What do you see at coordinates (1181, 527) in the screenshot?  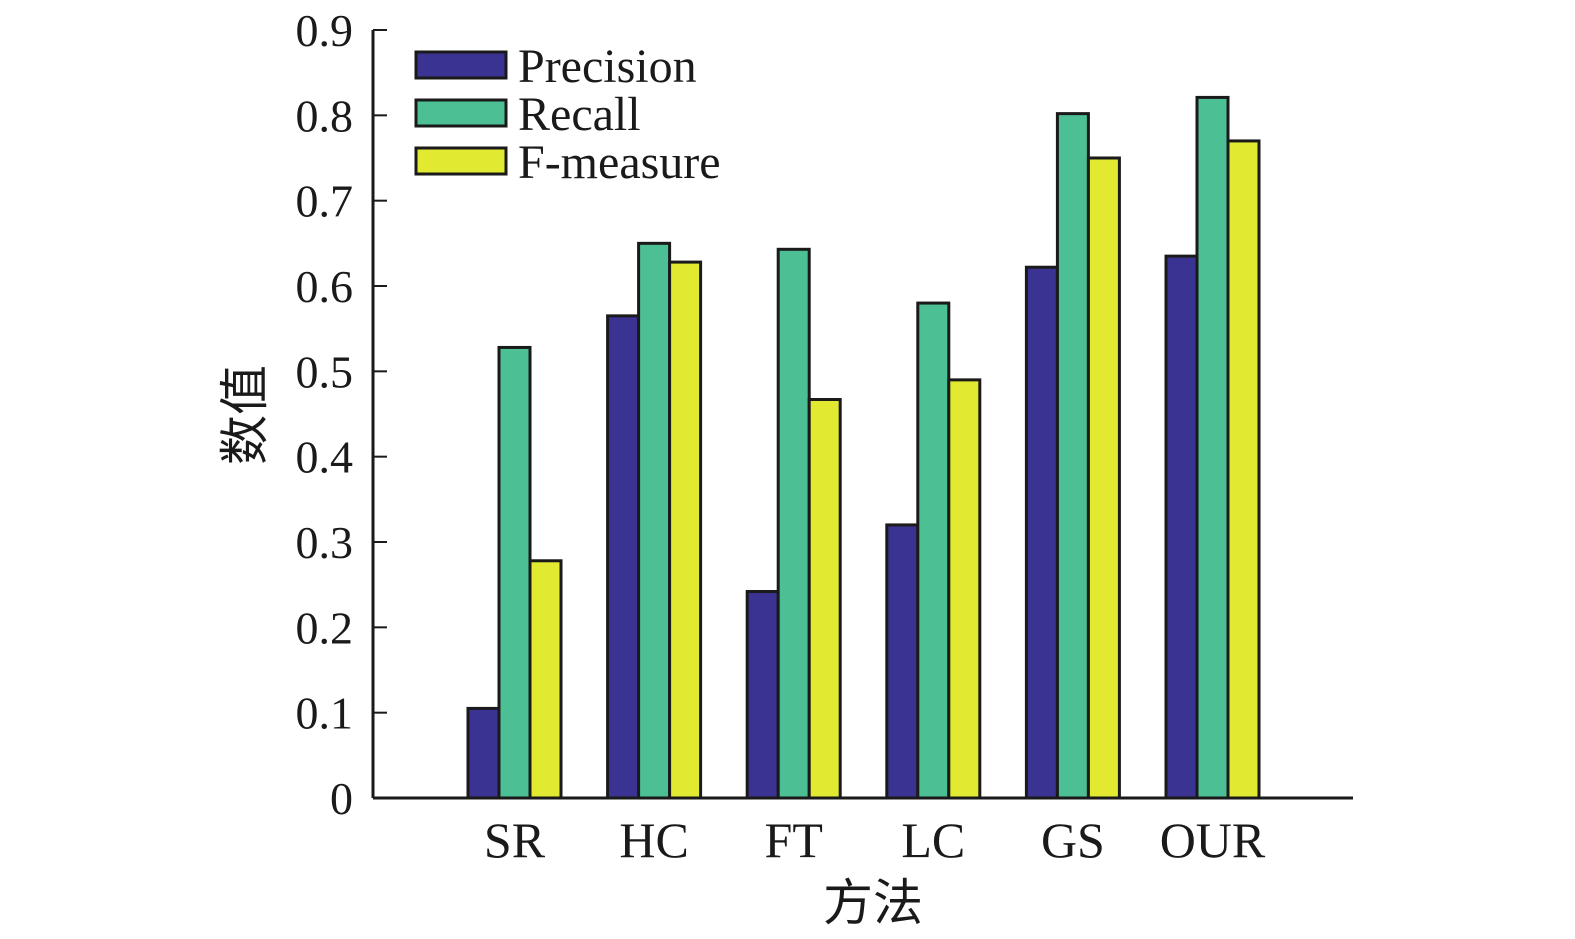 I see `bar-precision-our` at bounding box center [1181, 527].